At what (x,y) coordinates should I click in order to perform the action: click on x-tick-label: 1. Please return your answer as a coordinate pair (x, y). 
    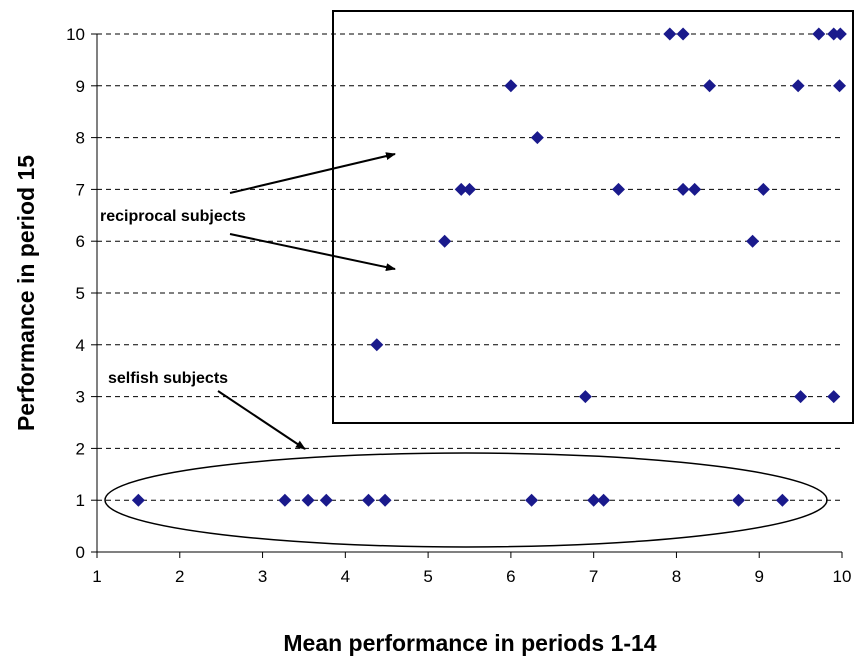
    Looking at the image, I should click on (96, 576).